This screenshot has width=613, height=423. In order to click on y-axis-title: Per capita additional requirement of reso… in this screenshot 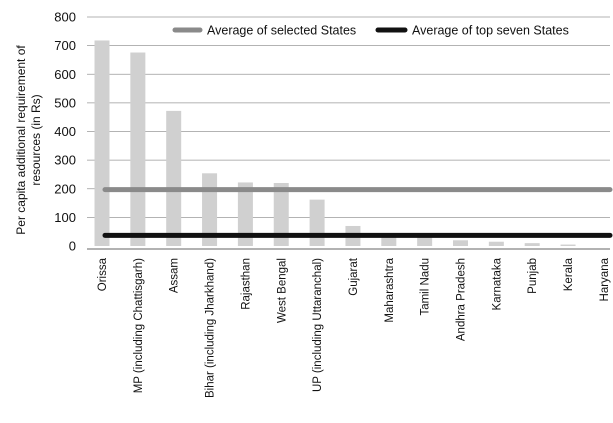, I will do `click(28, 140)`.